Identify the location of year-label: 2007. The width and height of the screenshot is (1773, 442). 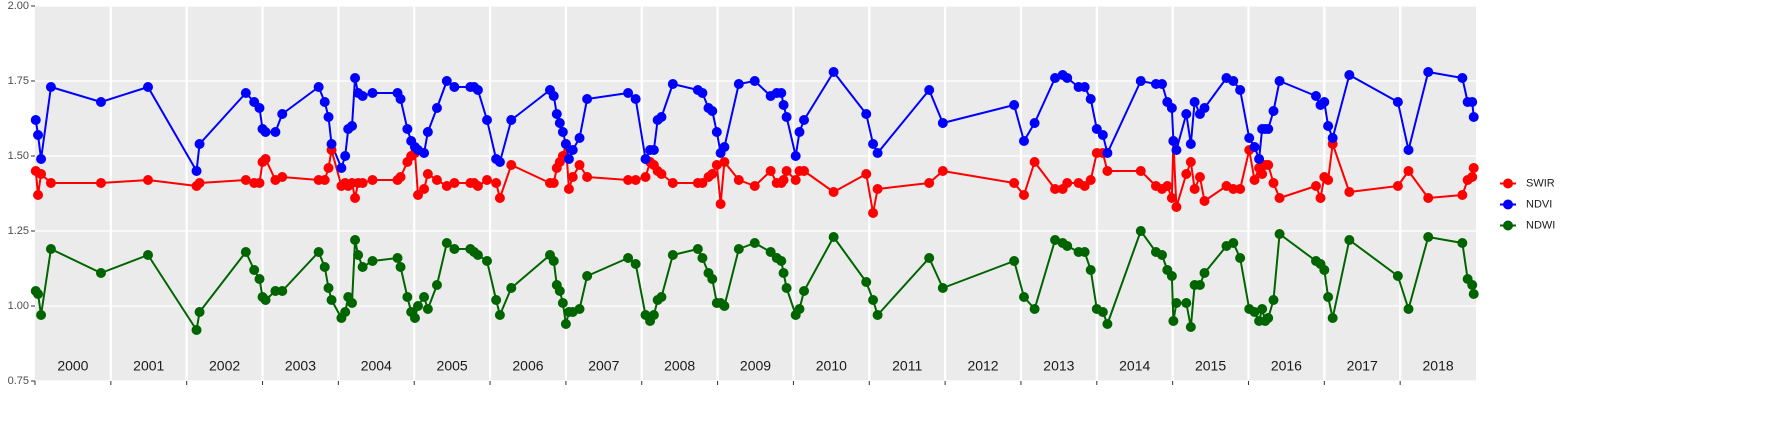
(603, 366).